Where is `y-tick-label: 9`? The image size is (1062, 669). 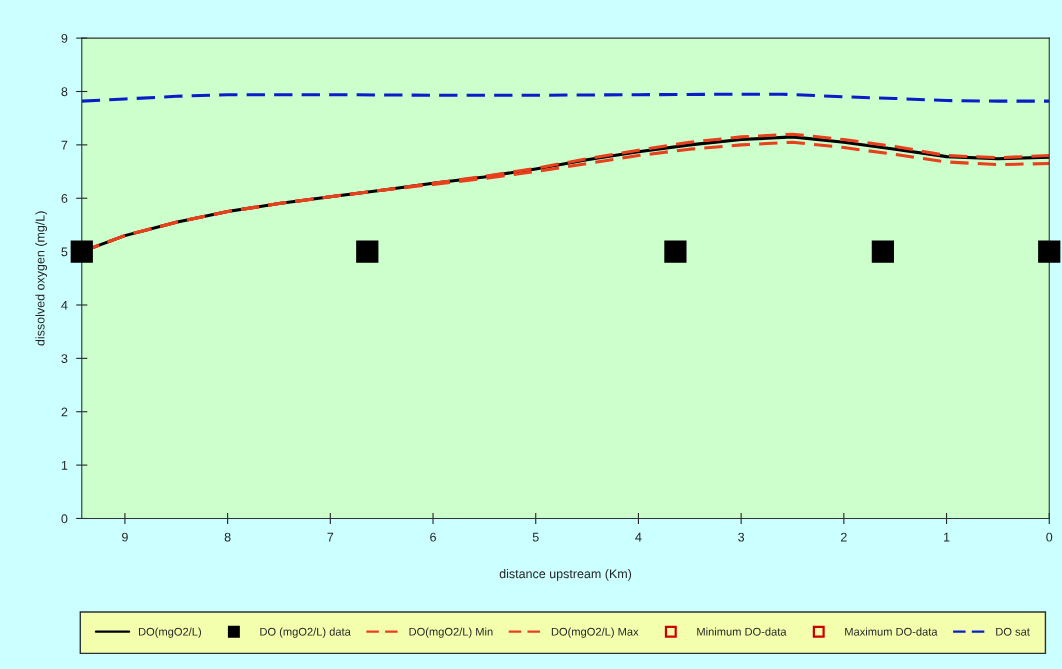 y-tick-label: 9 is located at coordinates (64, 38).